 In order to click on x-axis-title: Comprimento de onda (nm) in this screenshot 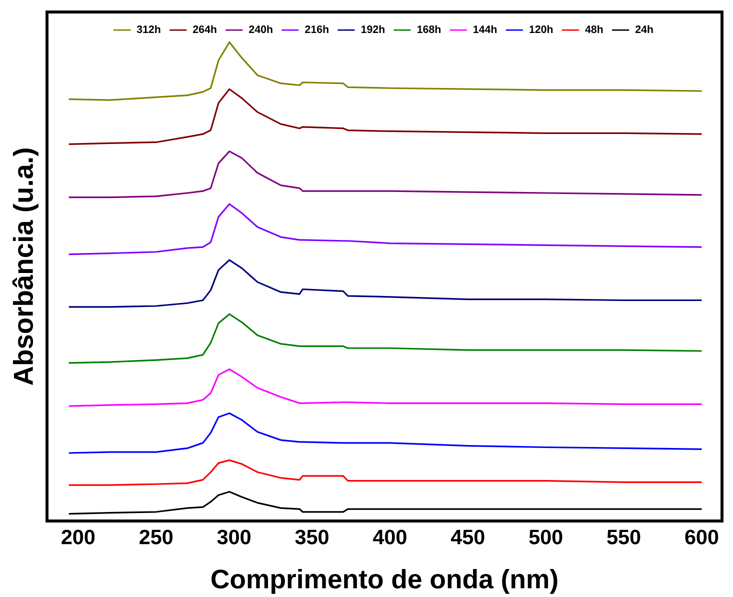, I will do `click(385, 581)`.